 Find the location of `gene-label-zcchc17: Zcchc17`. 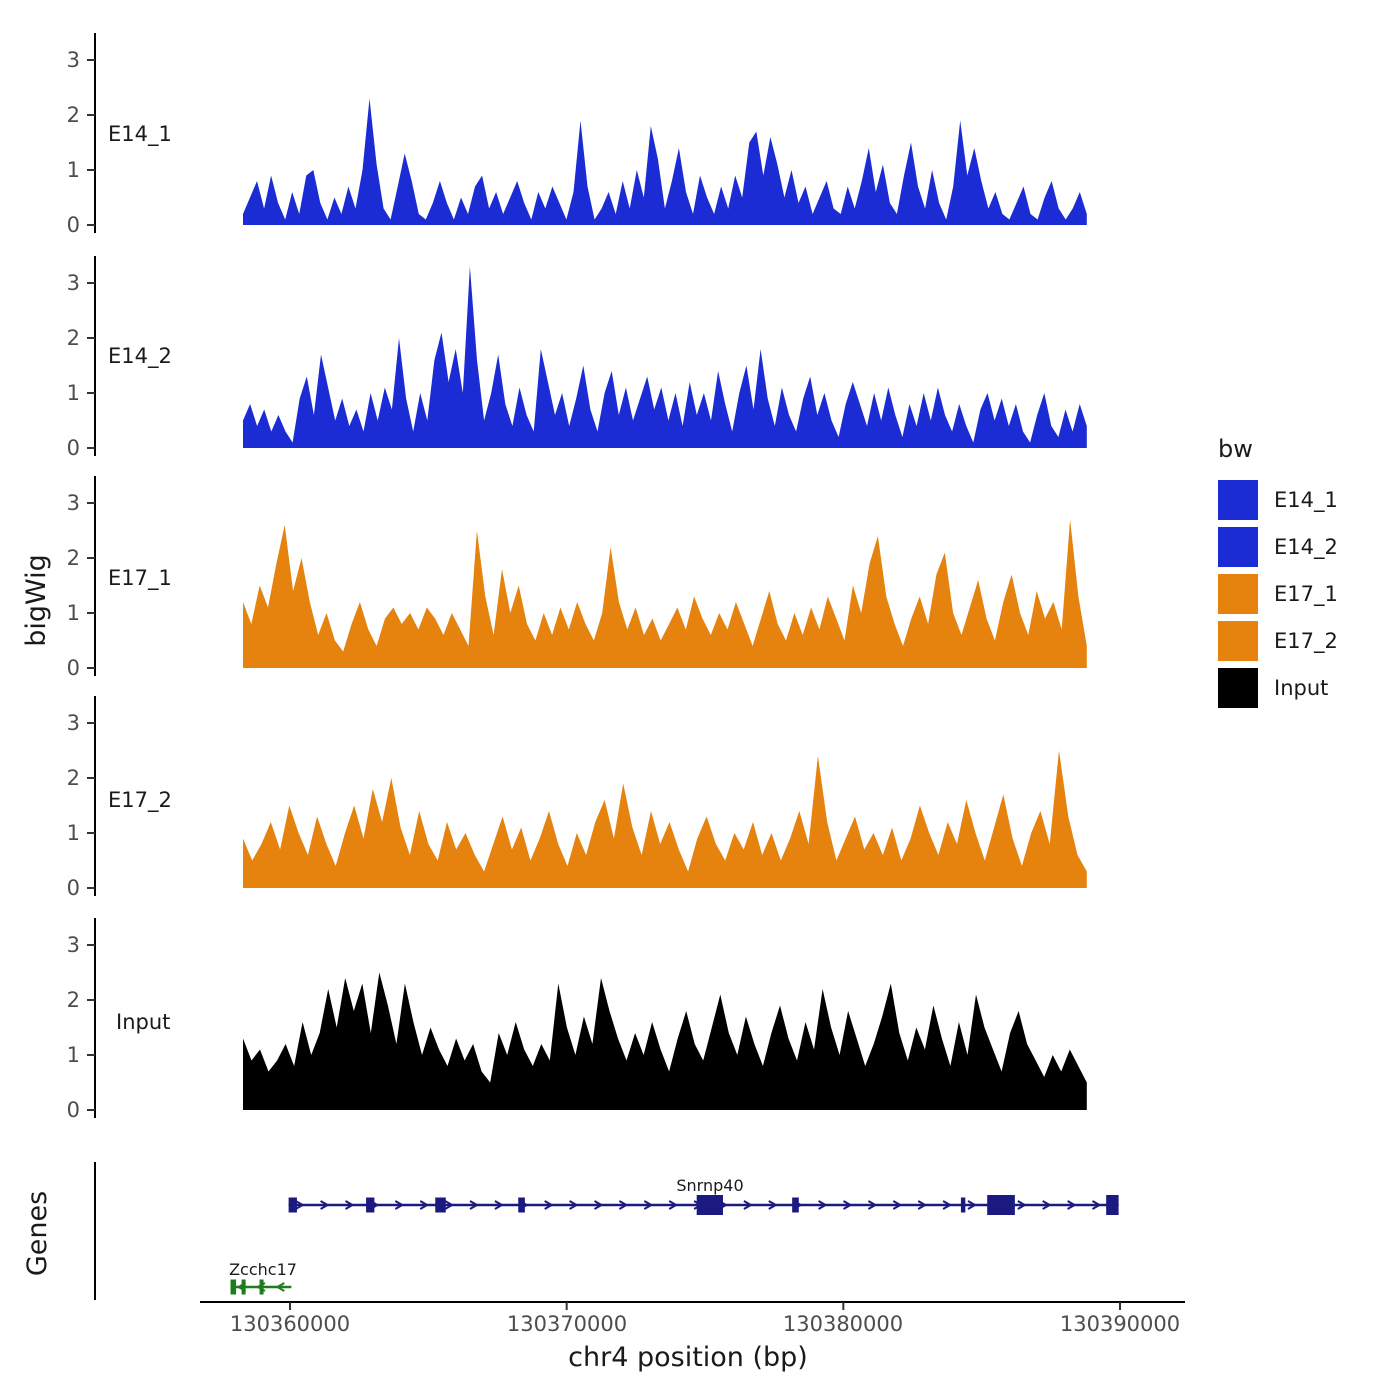

gene-label-zcchc17: Zcchc17 is located at coordinates (263, 1269).